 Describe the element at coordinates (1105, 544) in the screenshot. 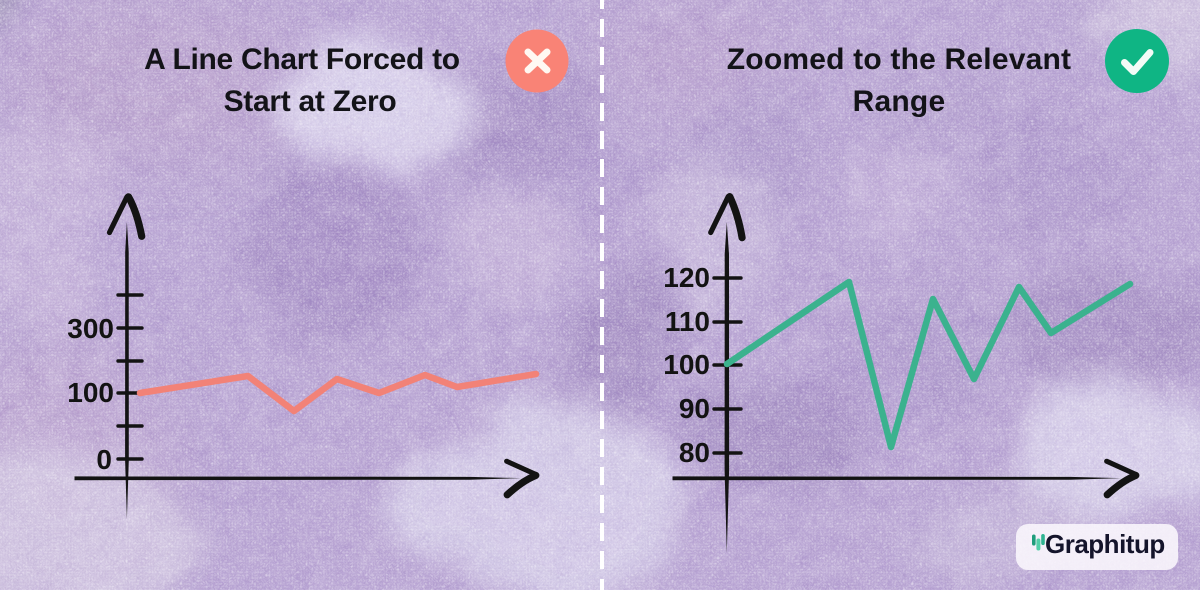

I see `svg-text: Graphitup` at that location.